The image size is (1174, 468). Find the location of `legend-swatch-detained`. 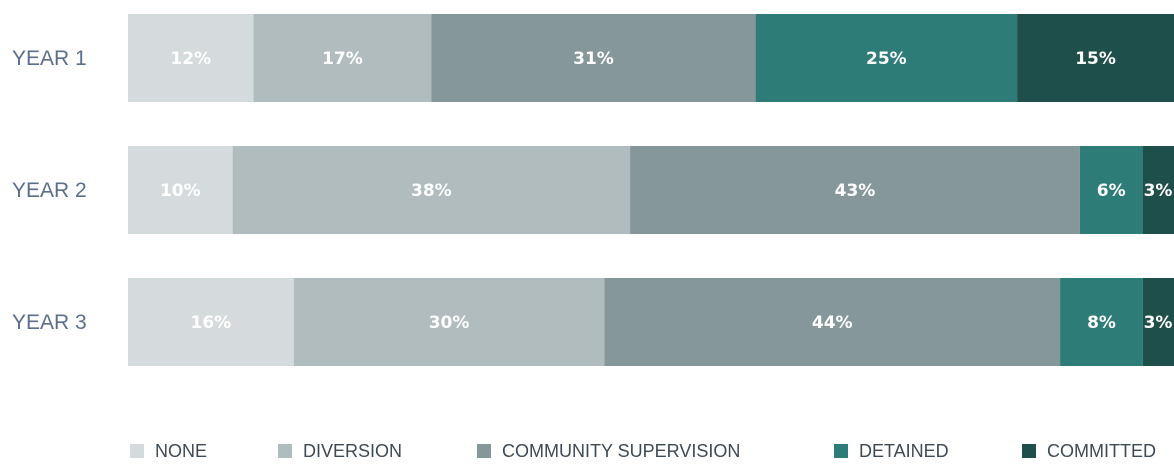

legend-swatch-detained is located at coordinates (841, 451).